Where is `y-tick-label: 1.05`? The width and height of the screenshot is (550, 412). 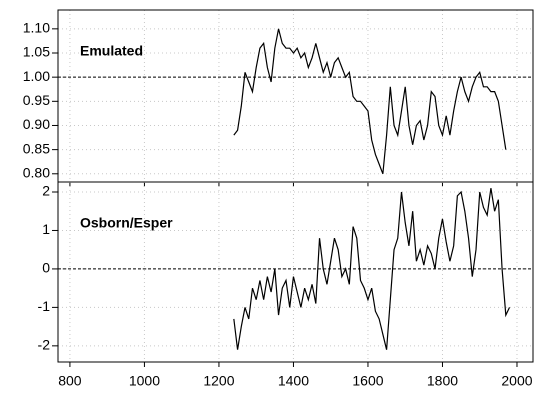 y-tick-label: 1.05 is located at coordinates (36, 52).